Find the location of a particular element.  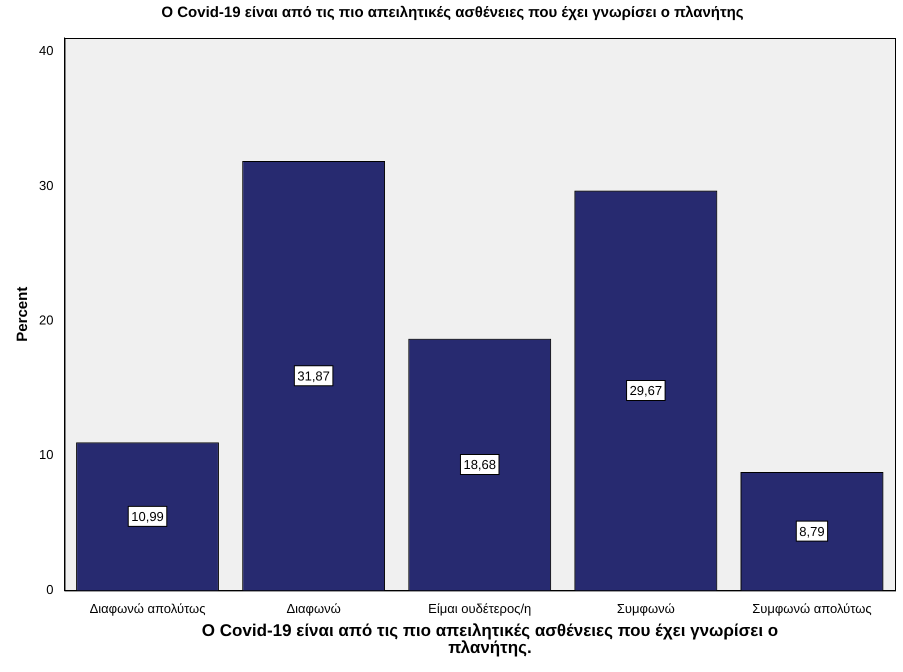

x-tick-label: Συμφωνώ is located at coordinates (645, 608).